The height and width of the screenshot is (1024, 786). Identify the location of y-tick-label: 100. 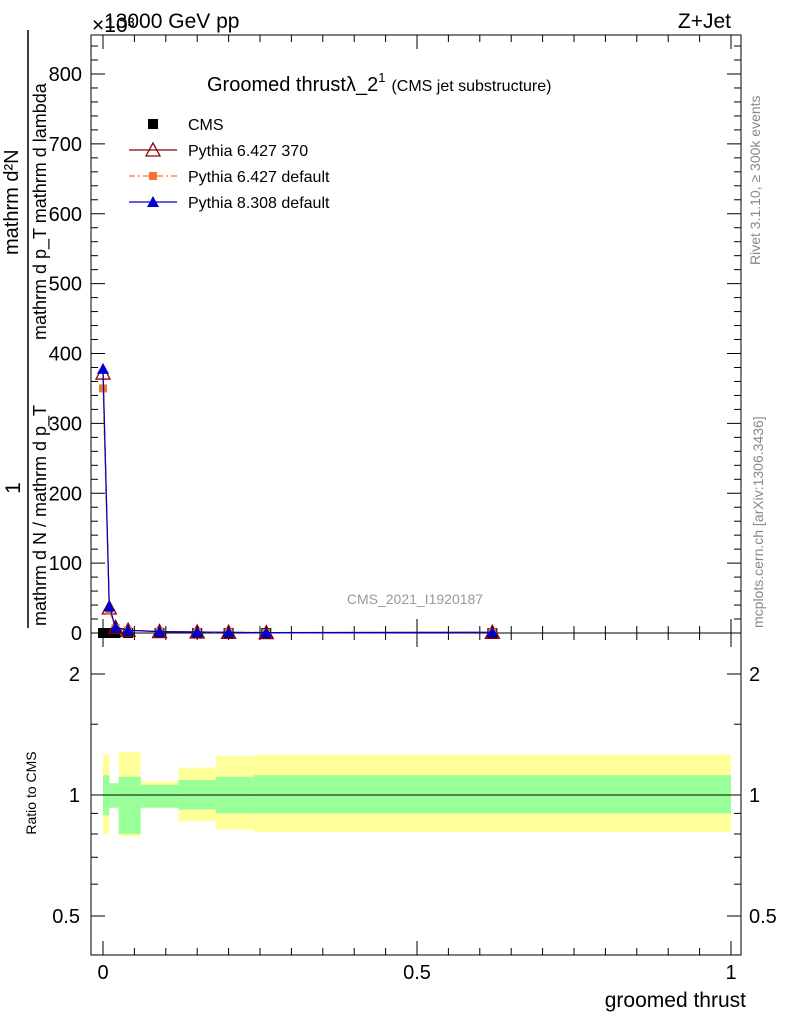
(65, 564).